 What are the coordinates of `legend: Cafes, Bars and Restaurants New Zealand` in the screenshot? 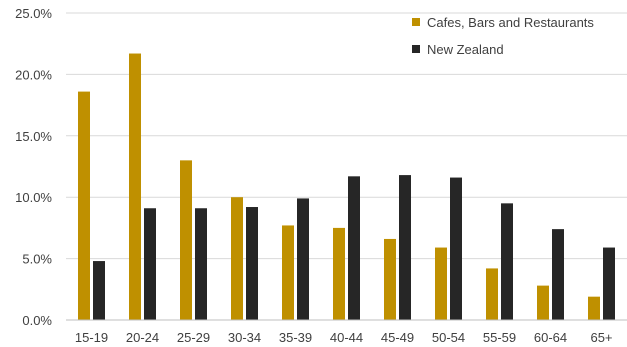 It's located at (503, 36).